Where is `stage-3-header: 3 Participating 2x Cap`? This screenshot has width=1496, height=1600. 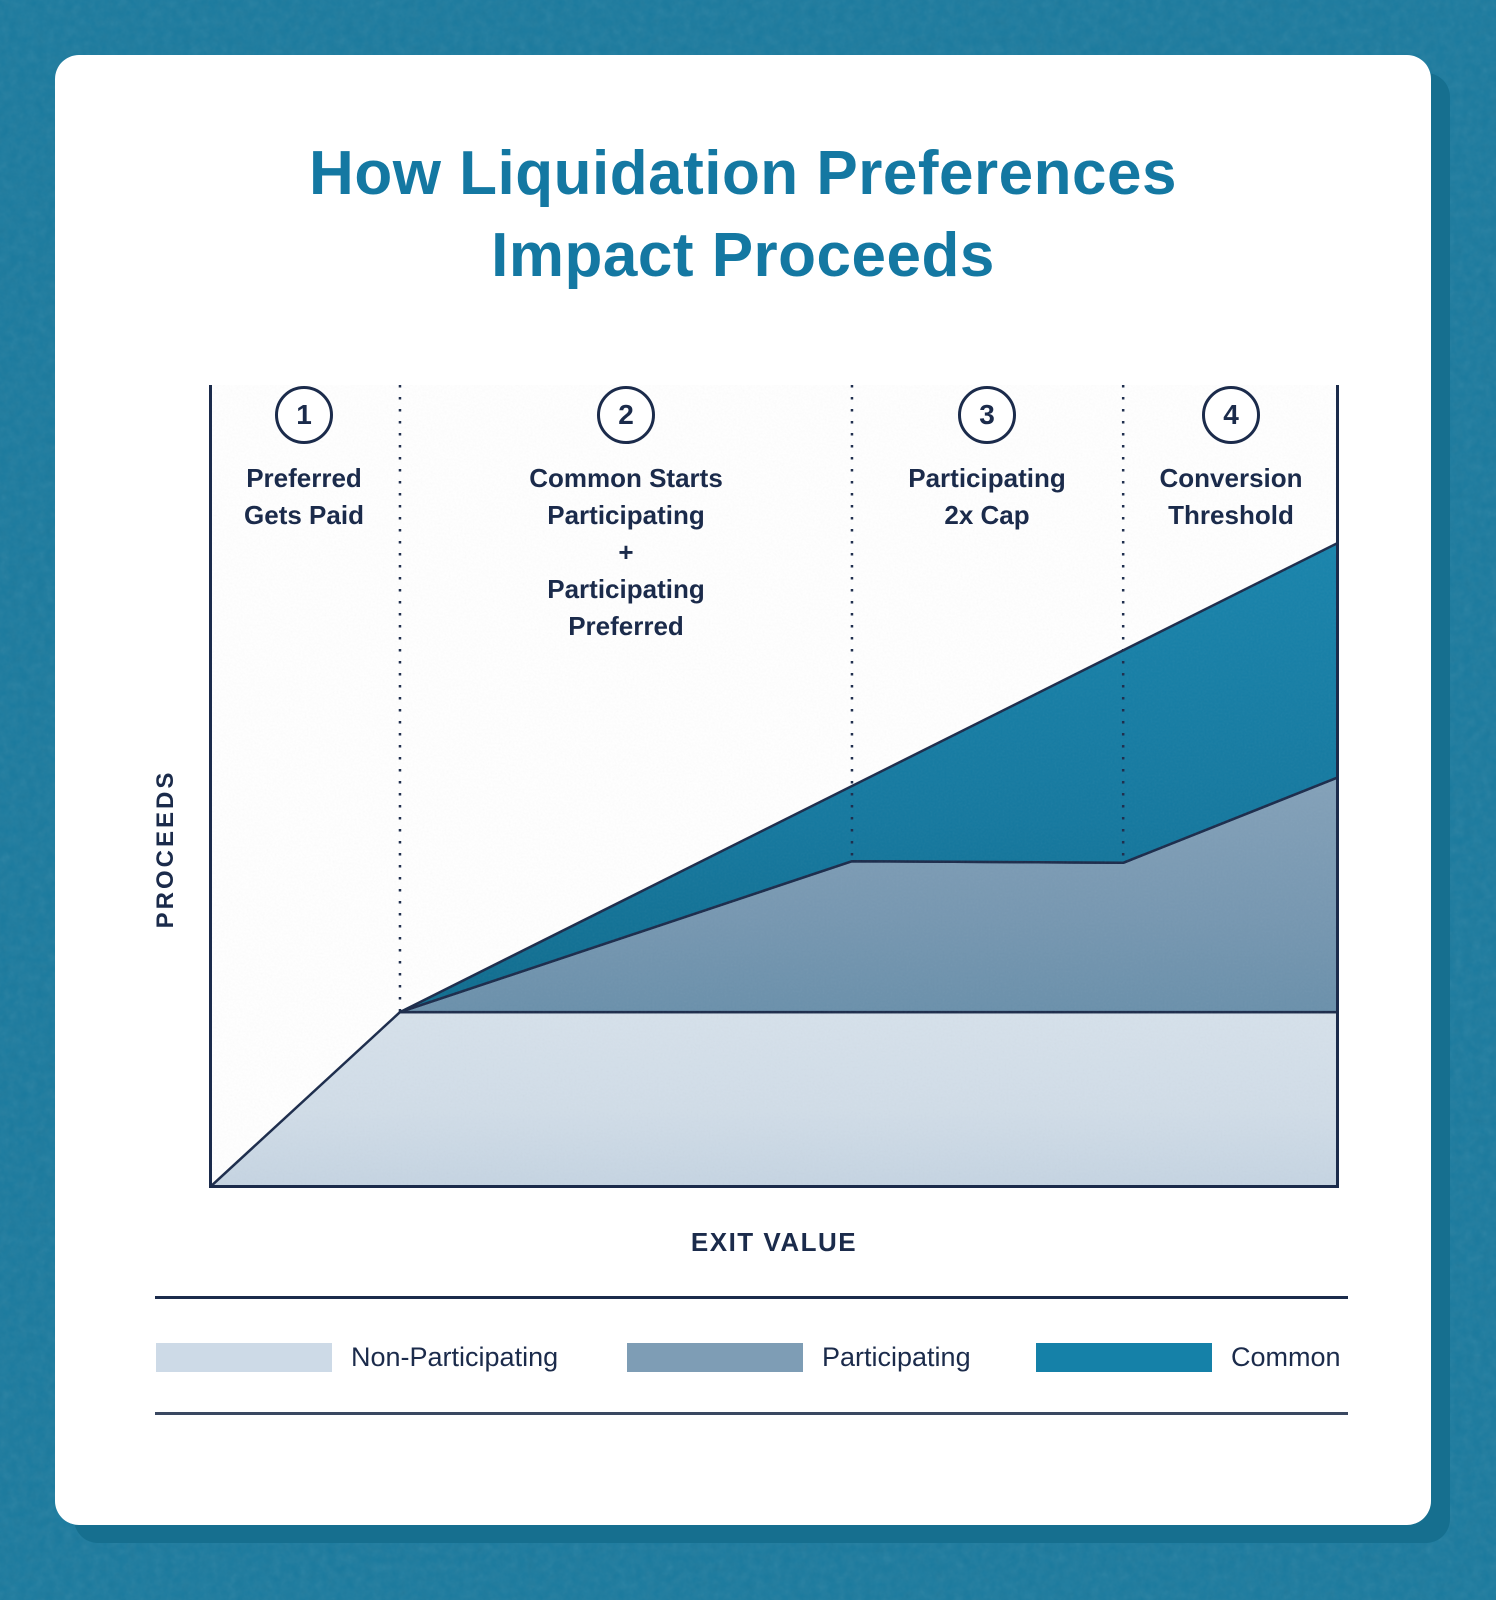
stage-3-header: 3 Participating 2x Cap is located at coordinates (987, 460).